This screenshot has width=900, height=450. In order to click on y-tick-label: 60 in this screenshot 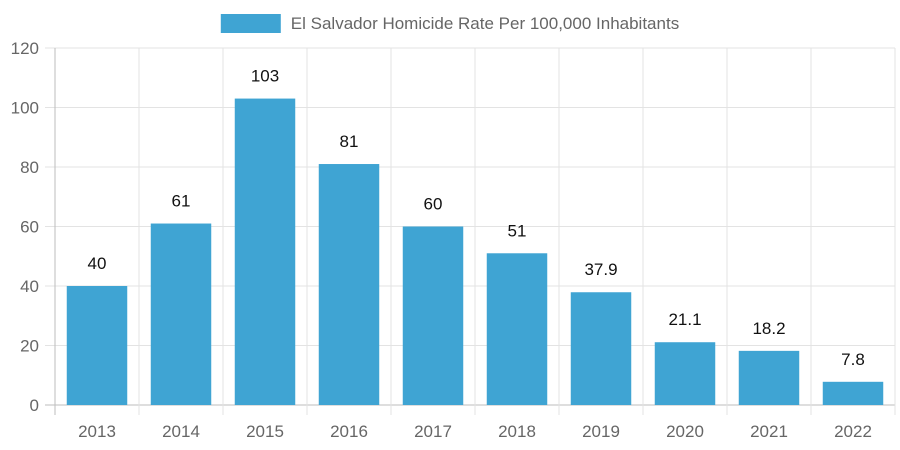, I will do `click(29, 227)`.